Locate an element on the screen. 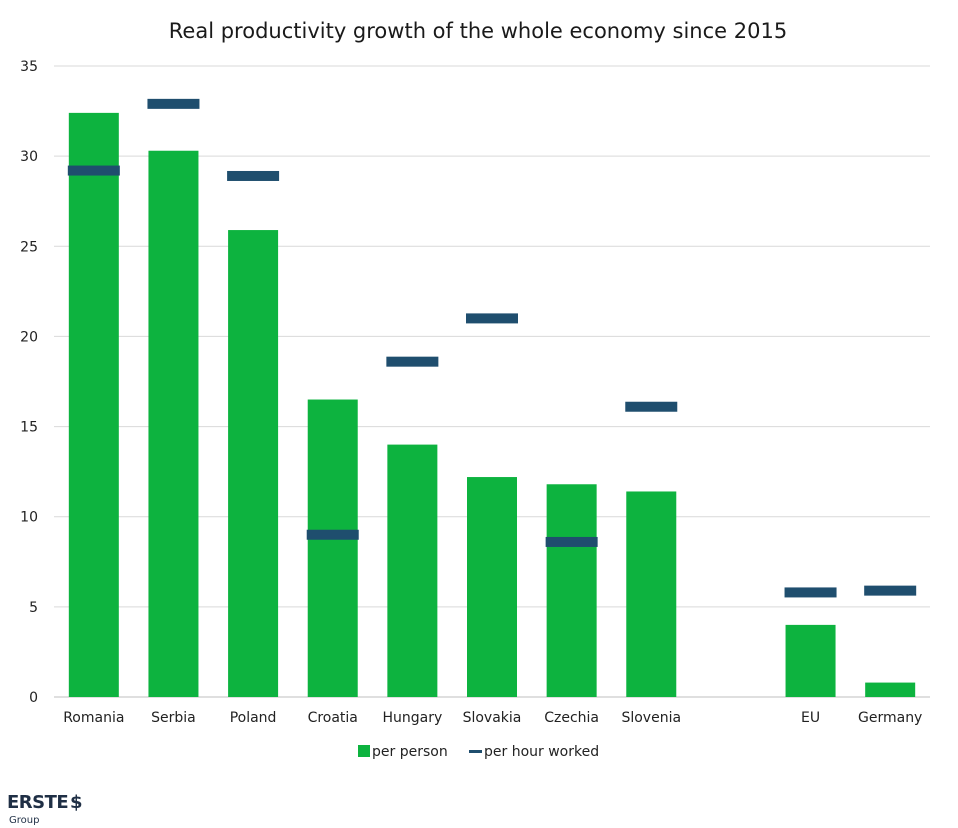 This screenshot has width=958, height=828. x-tick-label: Croatia is located at coordinates (333, 718).